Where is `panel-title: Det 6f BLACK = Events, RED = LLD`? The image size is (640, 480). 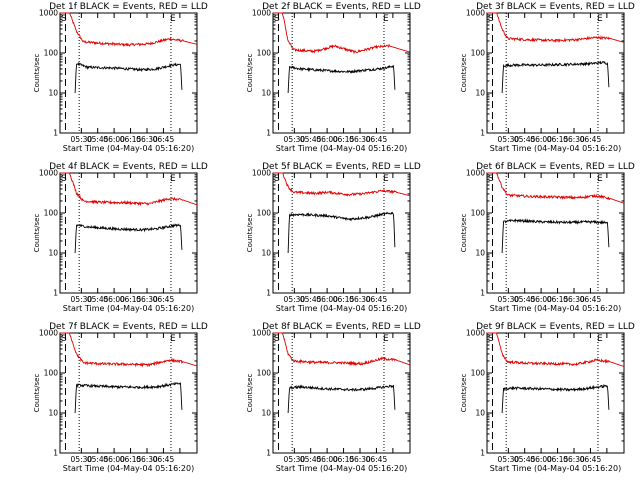
panel-title: Det 6f BLACK = Events, RED = LLD is located at coordinates (555, 167).